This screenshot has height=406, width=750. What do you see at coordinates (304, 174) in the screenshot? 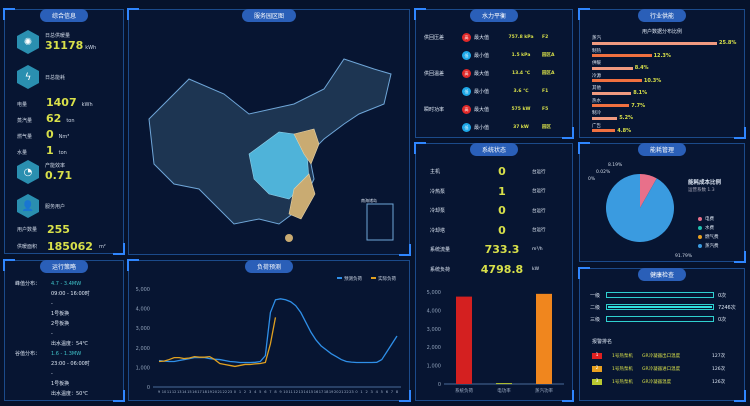
I see `map-region-gold` at bounding box center [304, 174].